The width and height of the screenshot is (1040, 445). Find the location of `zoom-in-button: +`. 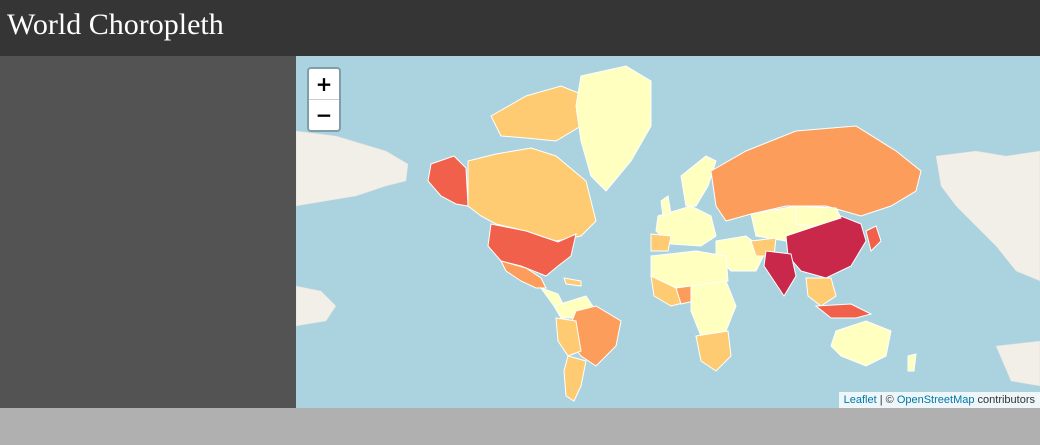

zoom-in-button: + is located at coordinates (324, 84).